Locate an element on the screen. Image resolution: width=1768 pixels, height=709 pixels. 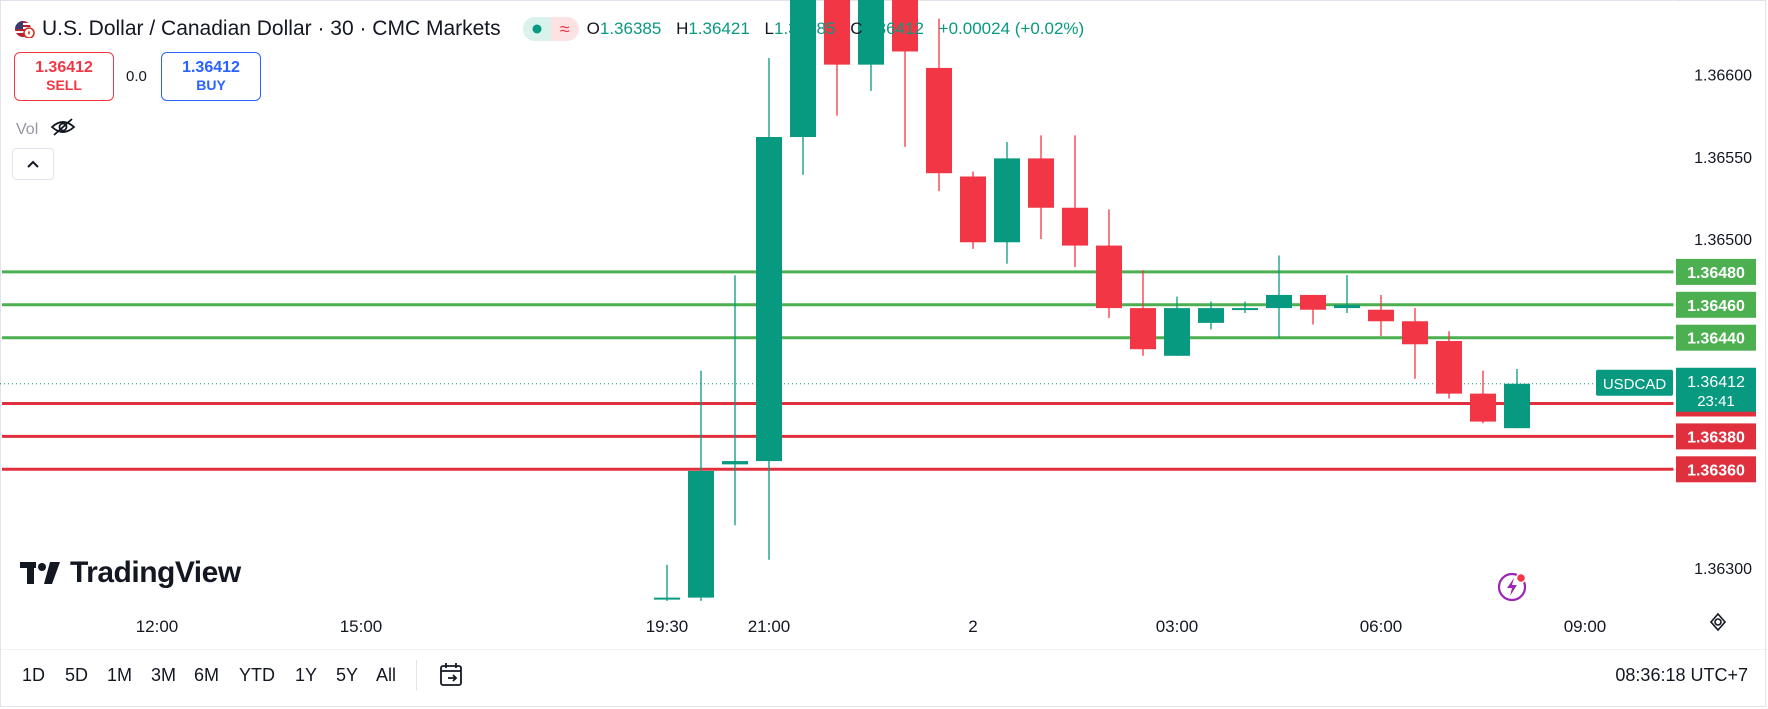
low-value: 1.36385 is located at coordinates (805, 28).